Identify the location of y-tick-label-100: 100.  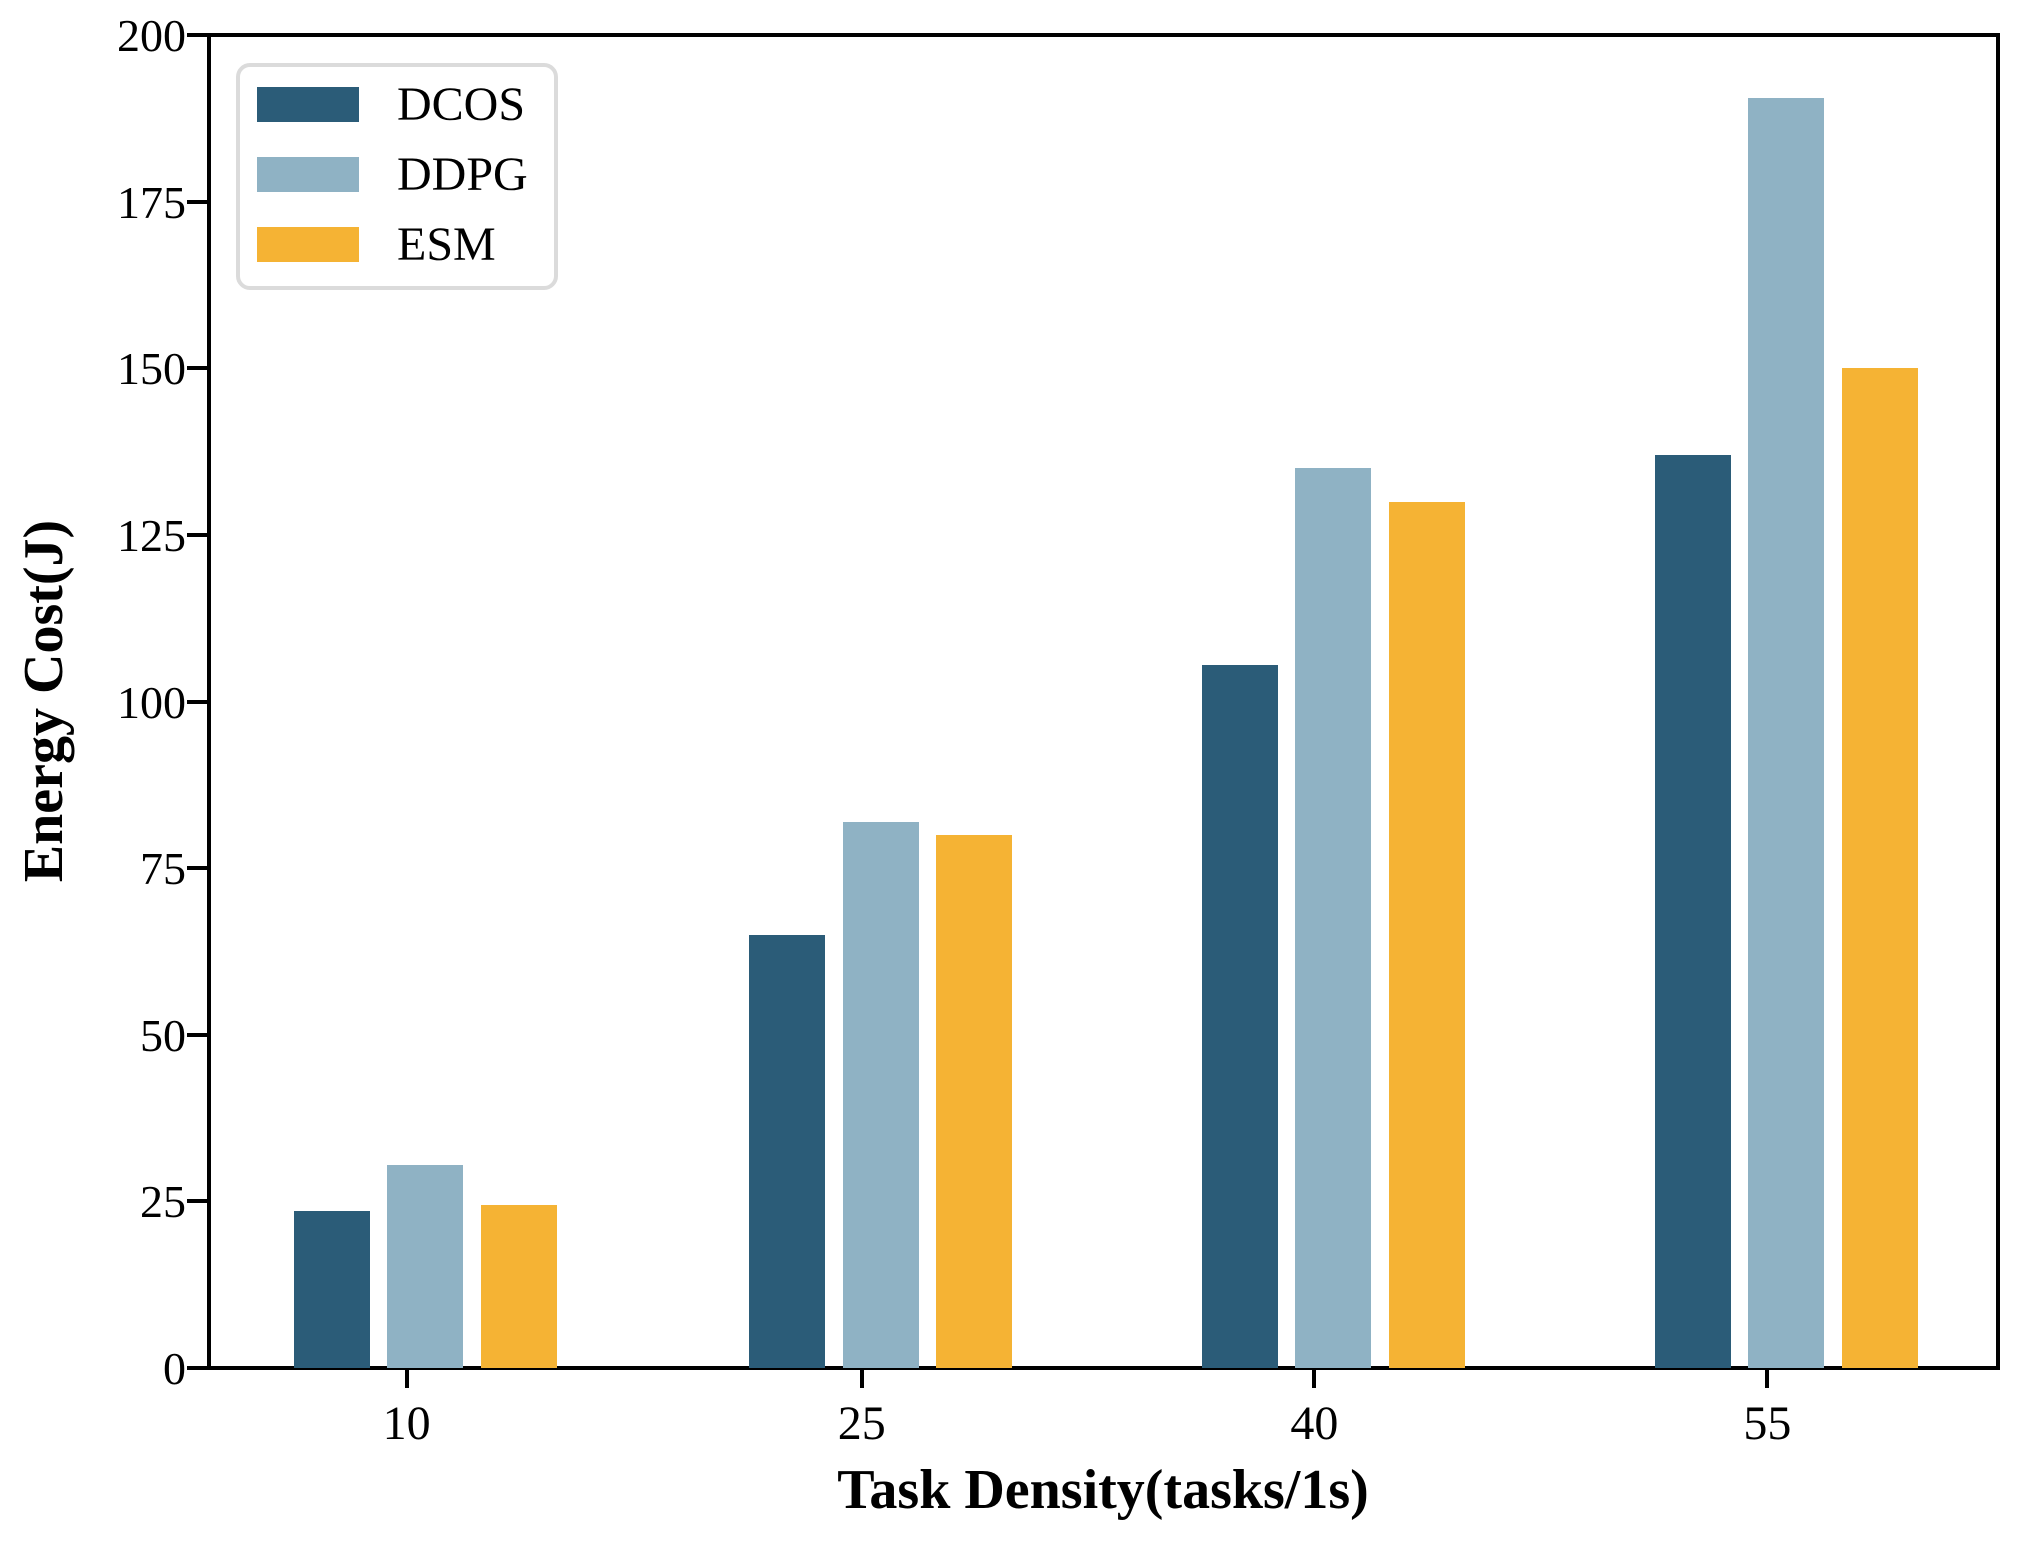
(151, 702).